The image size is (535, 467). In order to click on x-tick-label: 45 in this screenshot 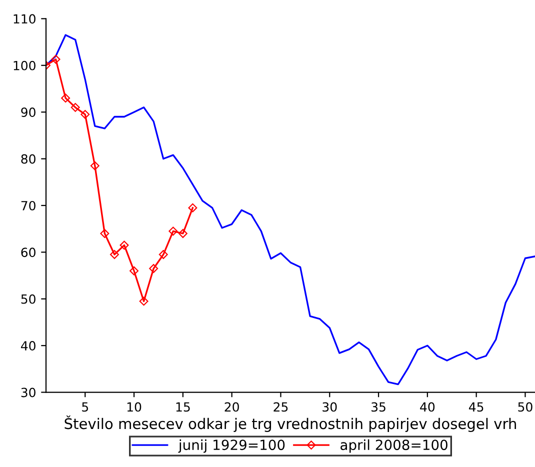, I will do `click(476, 407)`.